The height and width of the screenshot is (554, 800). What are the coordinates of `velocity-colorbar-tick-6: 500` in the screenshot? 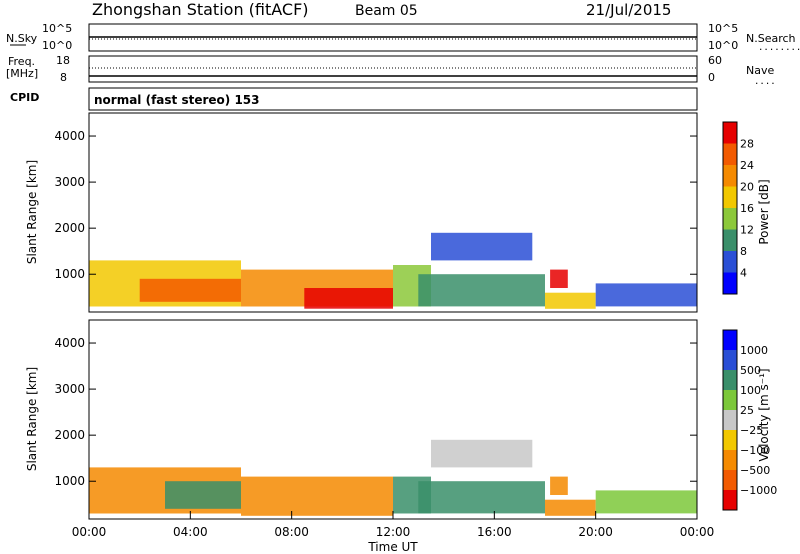 It's located at (750, 370).